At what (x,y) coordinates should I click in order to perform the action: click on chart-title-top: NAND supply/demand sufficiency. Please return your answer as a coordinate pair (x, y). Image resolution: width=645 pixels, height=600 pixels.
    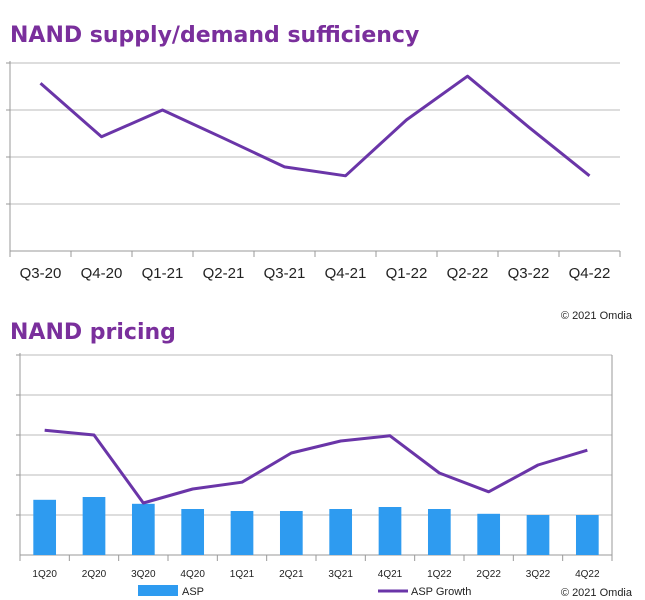
    Looking at the image, I should click on (214, 35).